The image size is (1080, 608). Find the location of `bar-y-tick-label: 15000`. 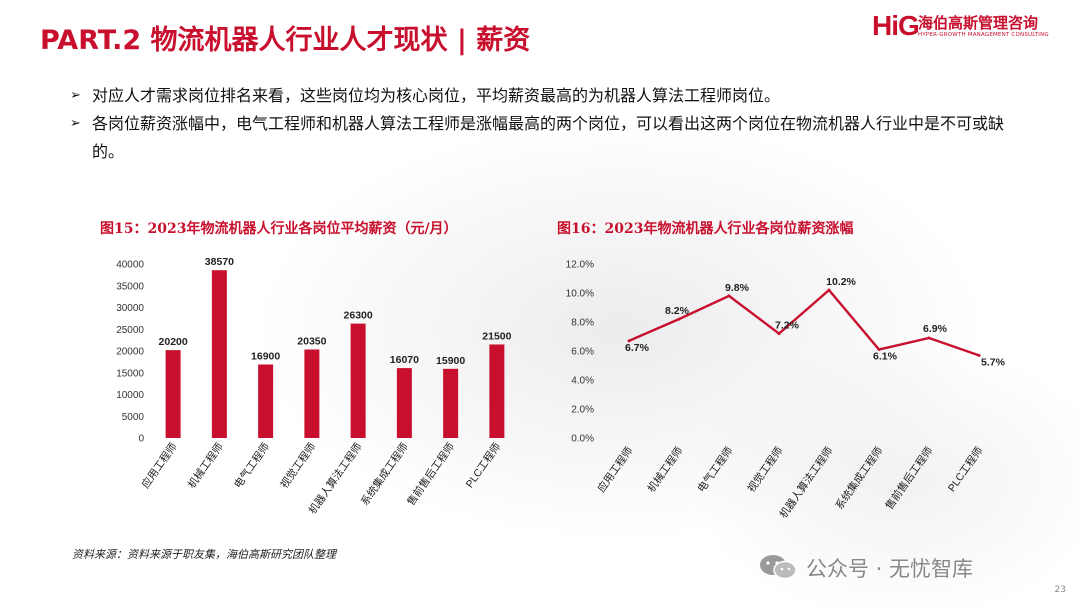

bar-y-tick-label: 15000 is located at coordinates (130, 373).